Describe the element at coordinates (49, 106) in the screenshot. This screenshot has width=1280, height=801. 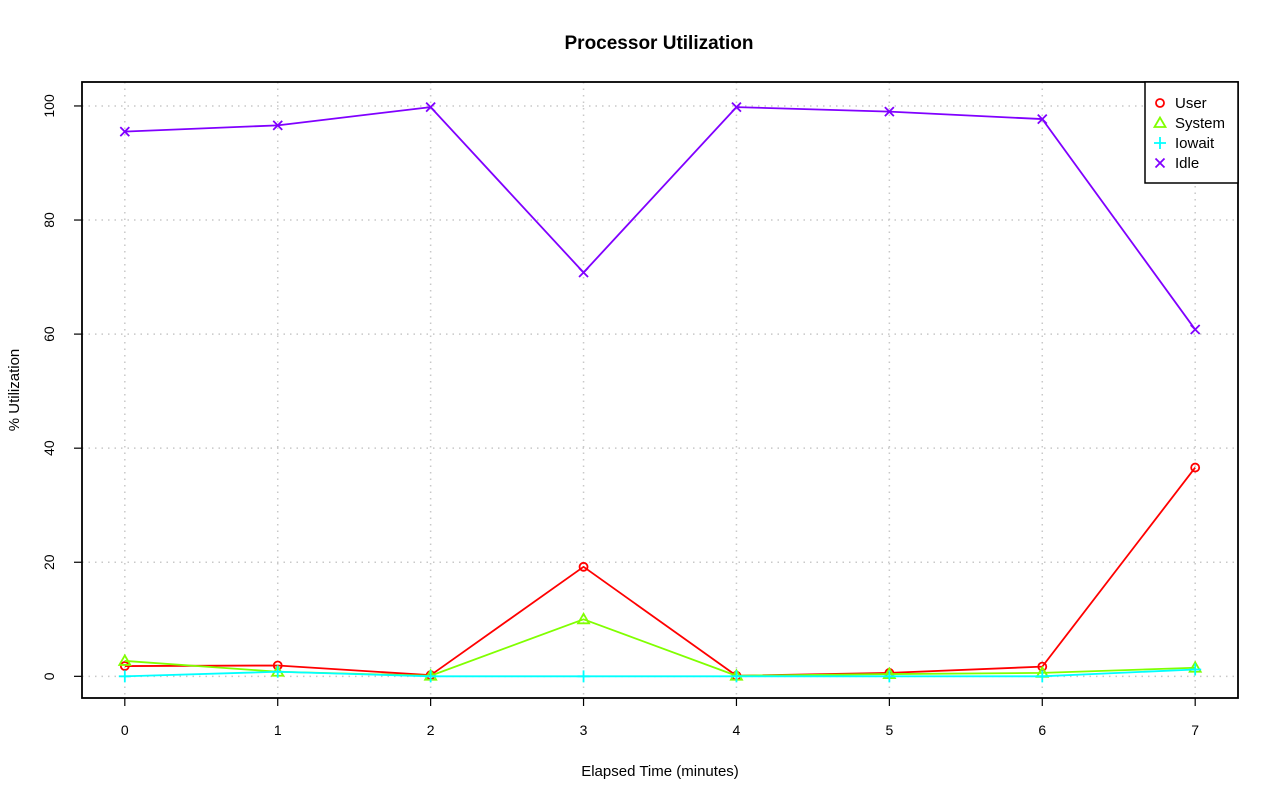
I see `y-tick-label: 100` at that location.